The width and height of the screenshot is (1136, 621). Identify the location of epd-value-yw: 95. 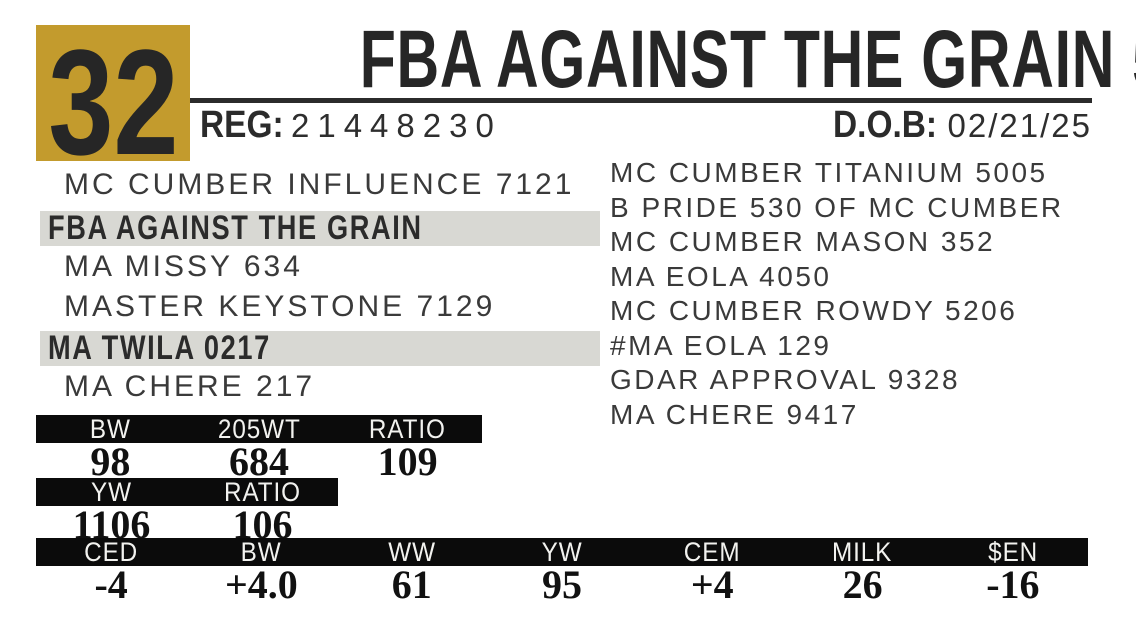
(561, 584).